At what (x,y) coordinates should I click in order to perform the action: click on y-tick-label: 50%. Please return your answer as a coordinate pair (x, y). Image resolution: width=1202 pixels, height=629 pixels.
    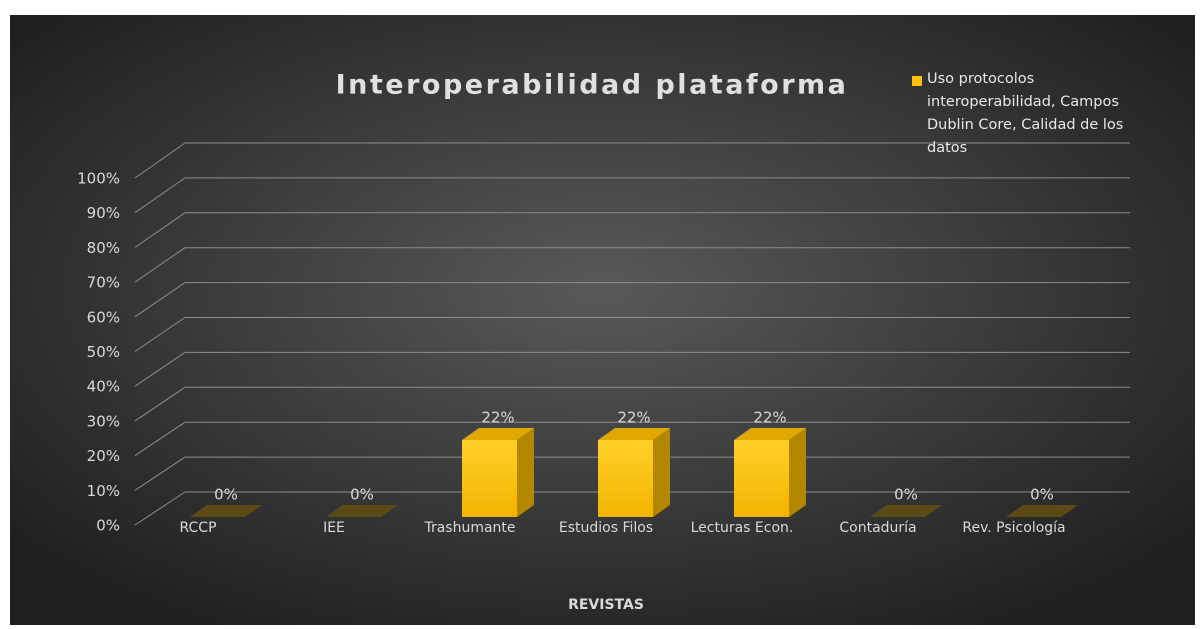
    Looking at the image, I should click on (103, 352).